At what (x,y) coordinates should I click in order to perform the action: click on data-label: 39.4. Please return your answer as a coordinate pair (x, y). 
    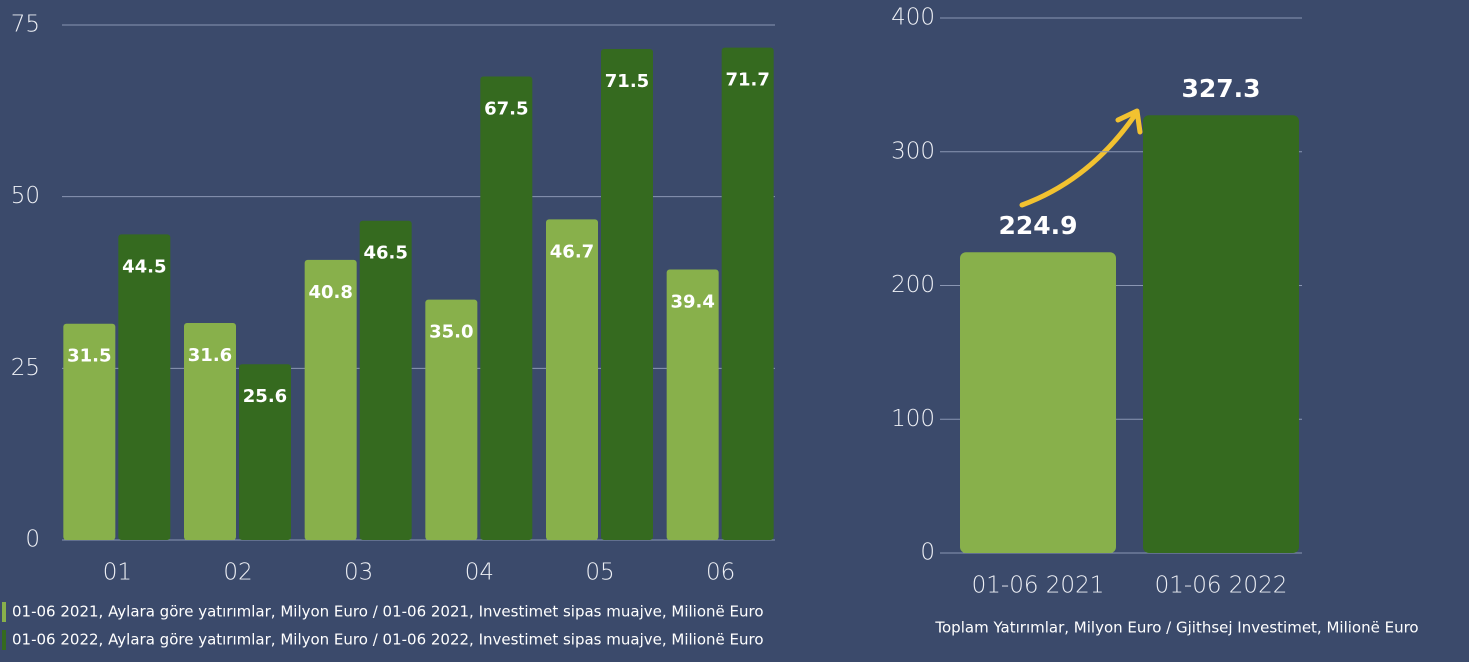
    Looking at the image, I should click on (692, 301).